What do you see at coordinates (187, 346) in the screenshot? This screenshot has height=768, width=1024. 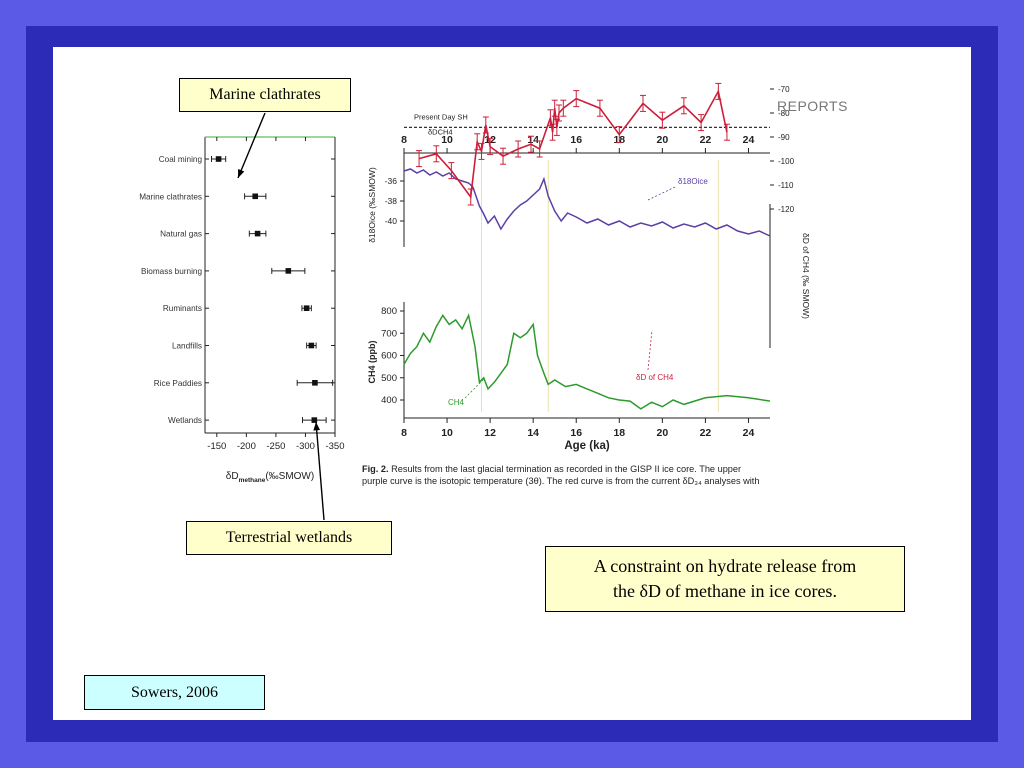 I see `source-category-label: Landfills` at bounding box center [187, 346].